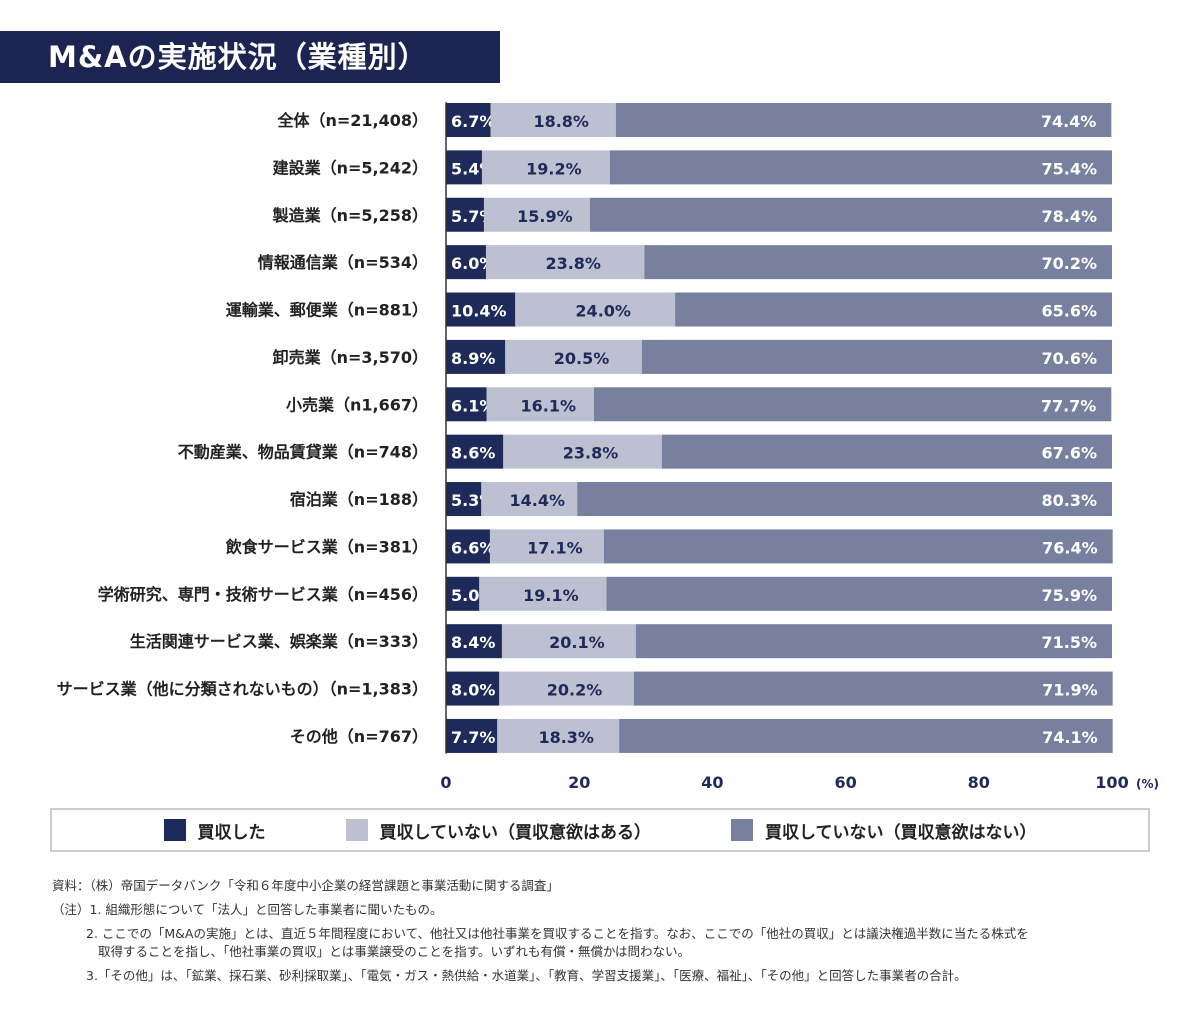  Describe the element at coordinates (445, 782) in the screenshot. I see `x-tick-label: 0` at that location.